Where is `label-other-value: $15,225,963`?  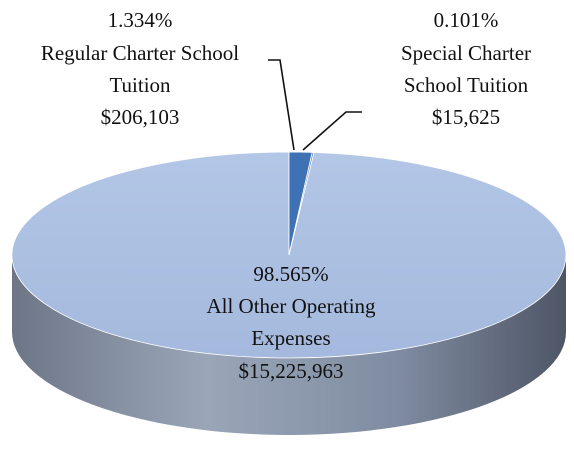 label-other-value: $15,225,963 is located at coordinates (291, 371).